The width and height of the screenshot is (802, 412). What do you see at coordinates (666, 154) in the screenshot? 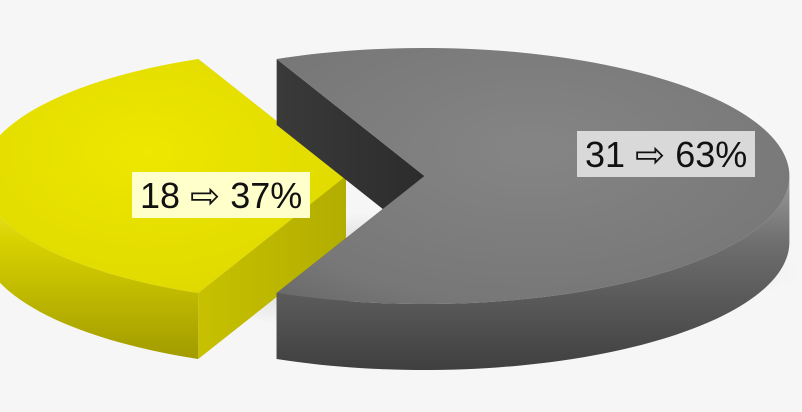
I see `data-label-slice-2: 31 ⇨ 63%` at bounding box center [666, 154].